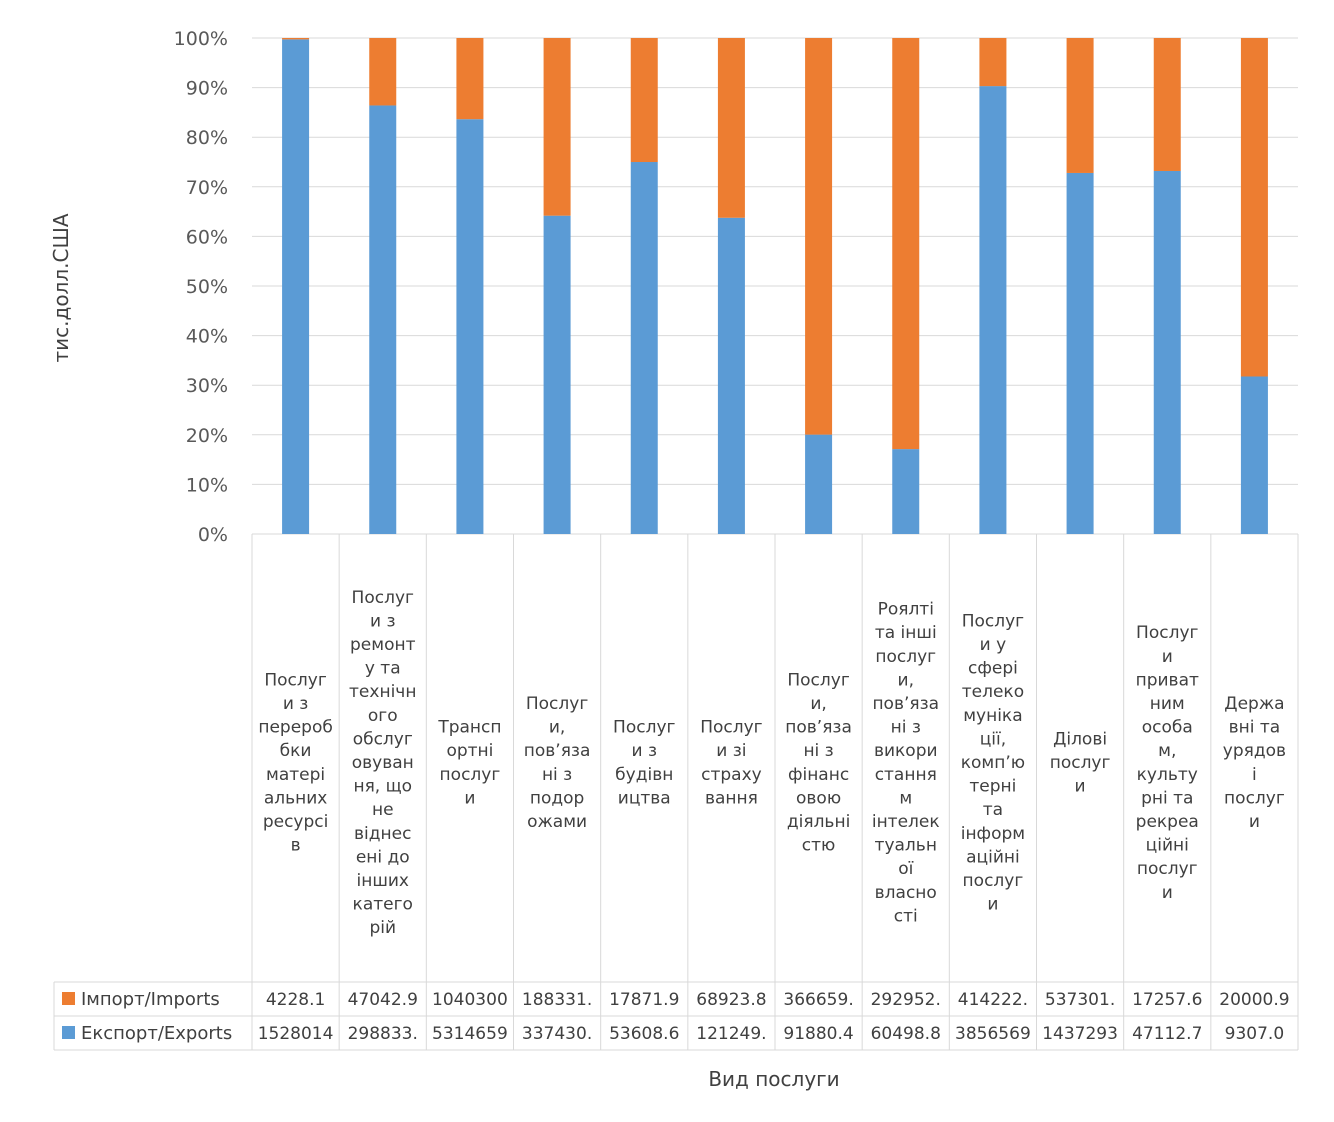 The width and height of the screenshot is (1334, 1122). I want to click on legend-label: Імпорт/Imports, so click(150, 999).